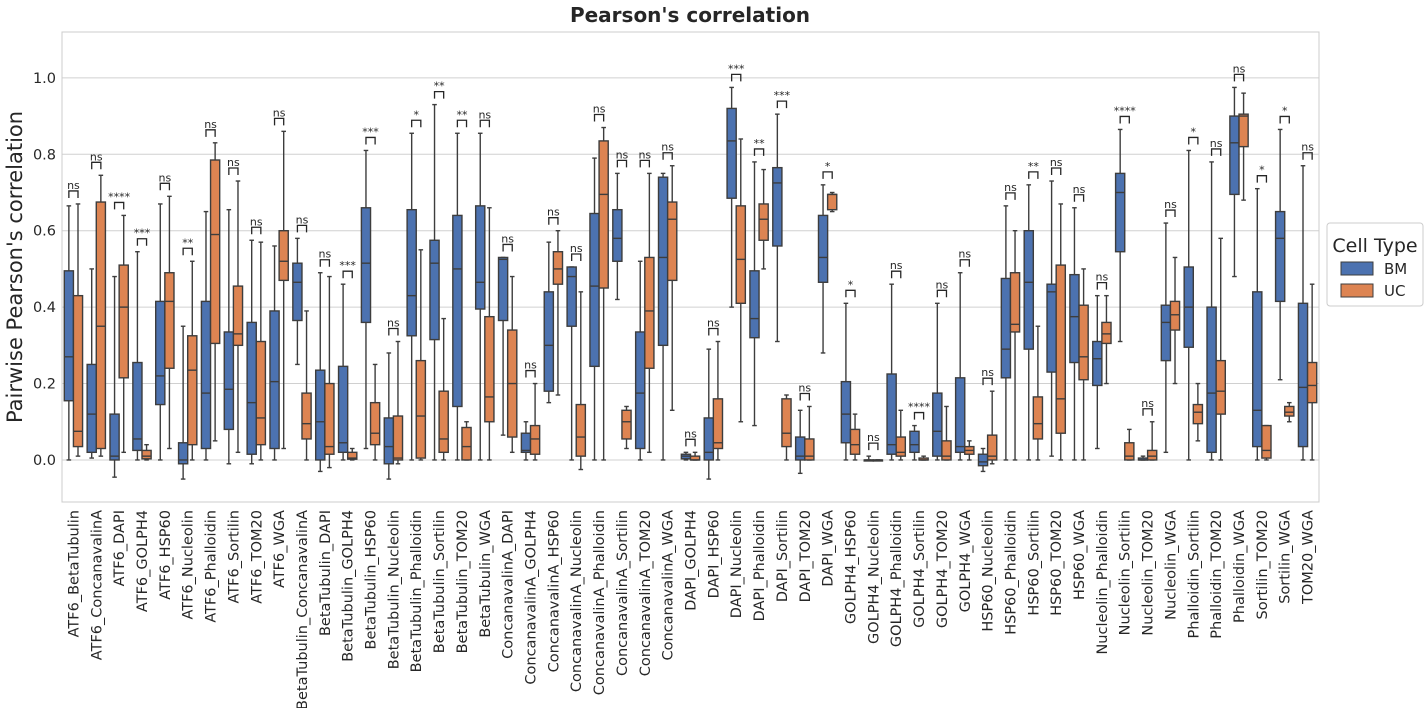 This screenshot has height=708, width=1428. Describe the element at coordinates (440, 581) in the screenshot. I see `x-tick-label: BetaTubulin_Sortilin` at that location.